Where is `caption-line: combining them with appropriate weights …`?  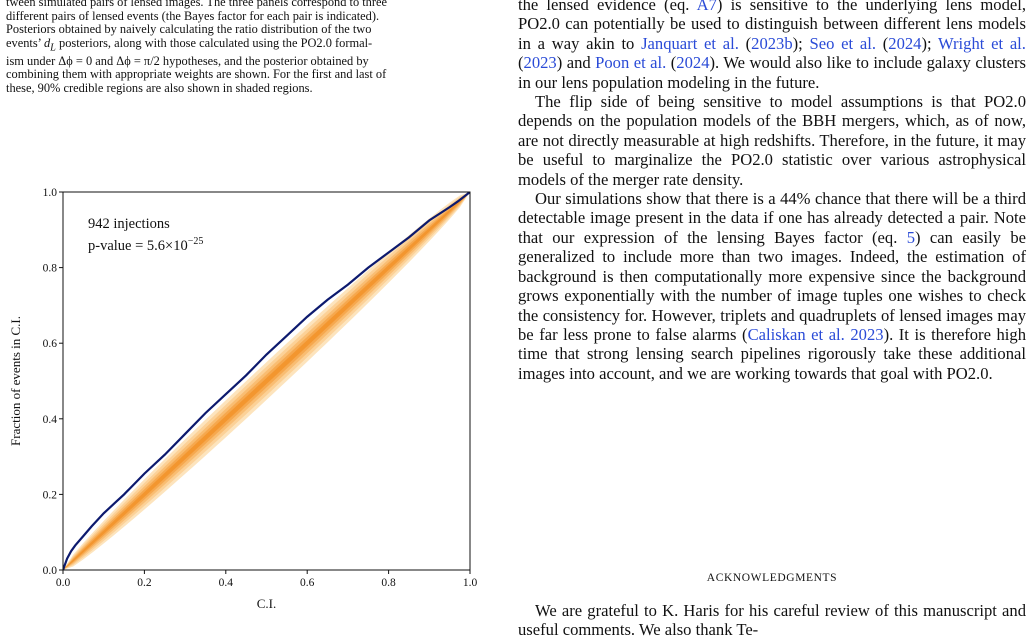 caption-line: combining them with appropriate weights … is located at coordinates (196, 74).